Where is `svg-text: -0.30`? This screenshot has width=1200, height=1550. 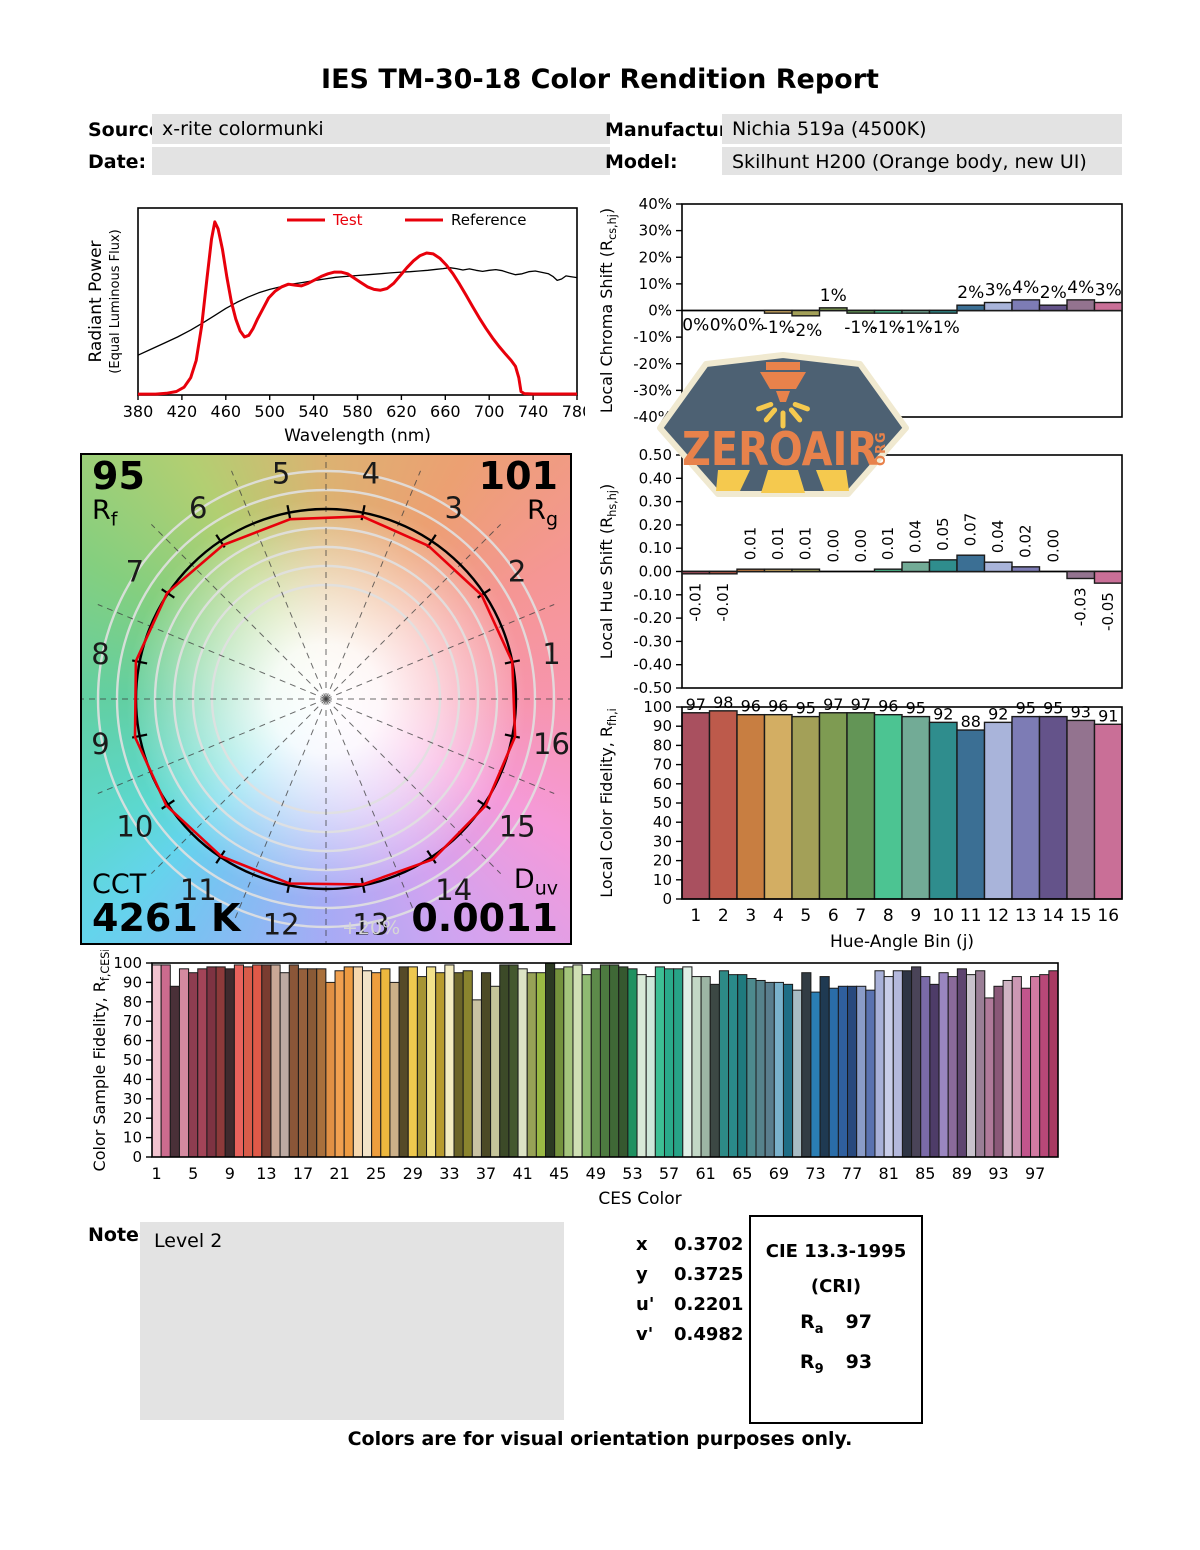
svg-text: -0.30 is located at coordinates (652, 641).